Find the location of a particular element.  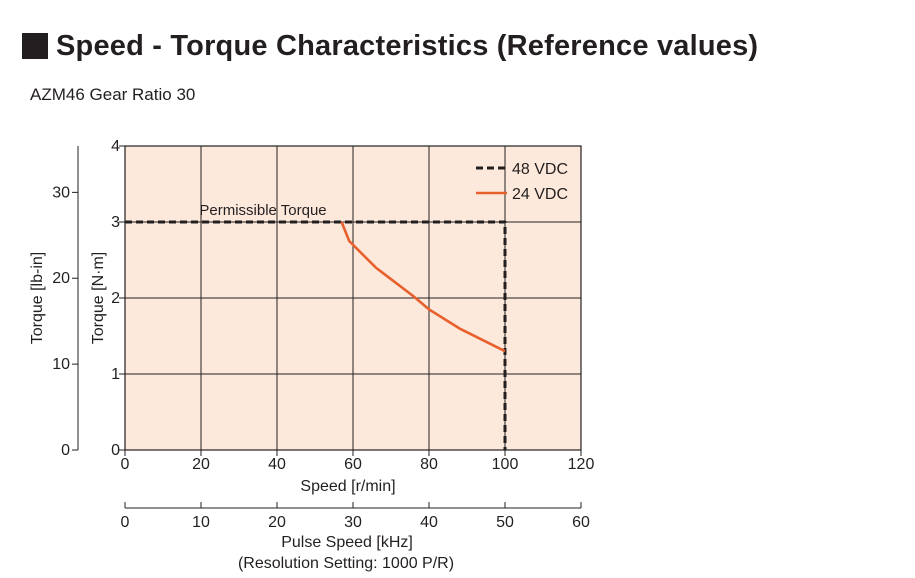

x-axis-ticks: 0 20 40 60 80 100 120 is located at coordinates (358, 461).